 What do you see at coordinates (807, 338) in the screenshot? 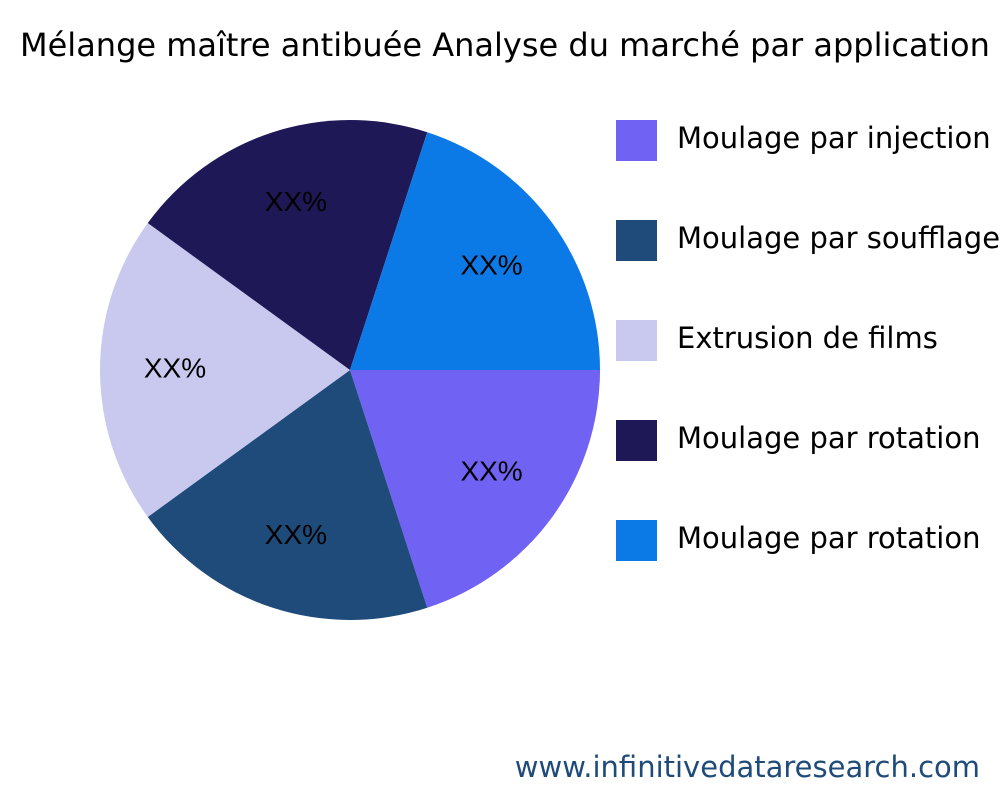
I see `legend-label: Extrusion de films` at bounding box center [807, 338].